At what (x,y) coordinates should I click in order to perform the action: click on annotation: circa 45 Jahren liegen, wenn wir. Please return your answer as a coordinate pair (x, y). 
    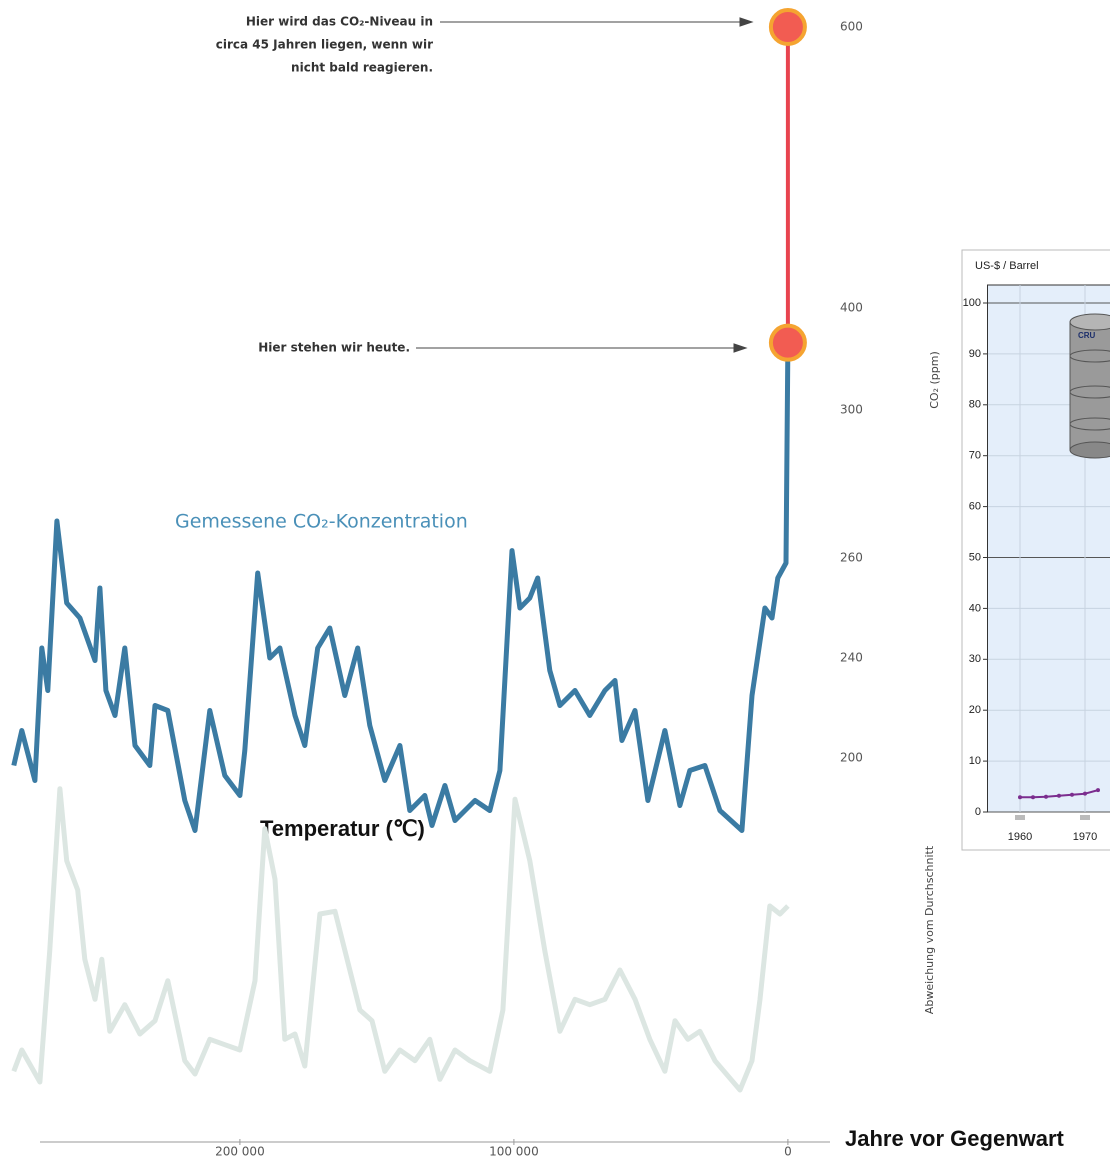
    Looking at the image, I should click on (324, 45).